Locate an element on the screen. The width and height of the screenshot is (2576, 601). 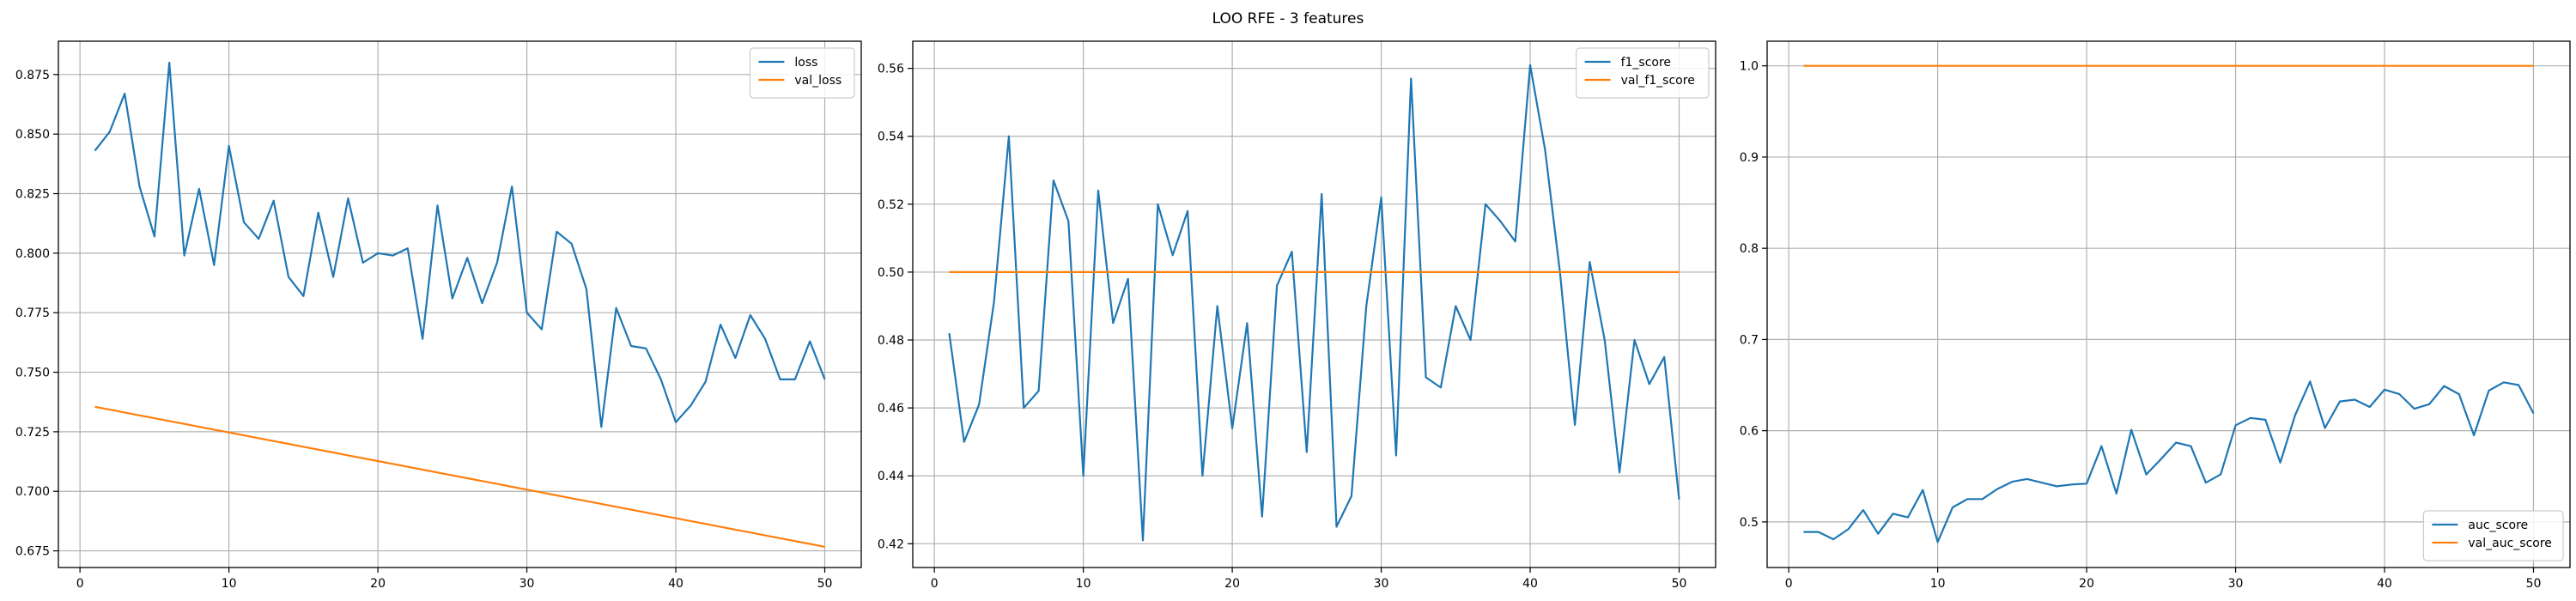
y-tick-label: 0.54 is located at coordinates (891, 137).